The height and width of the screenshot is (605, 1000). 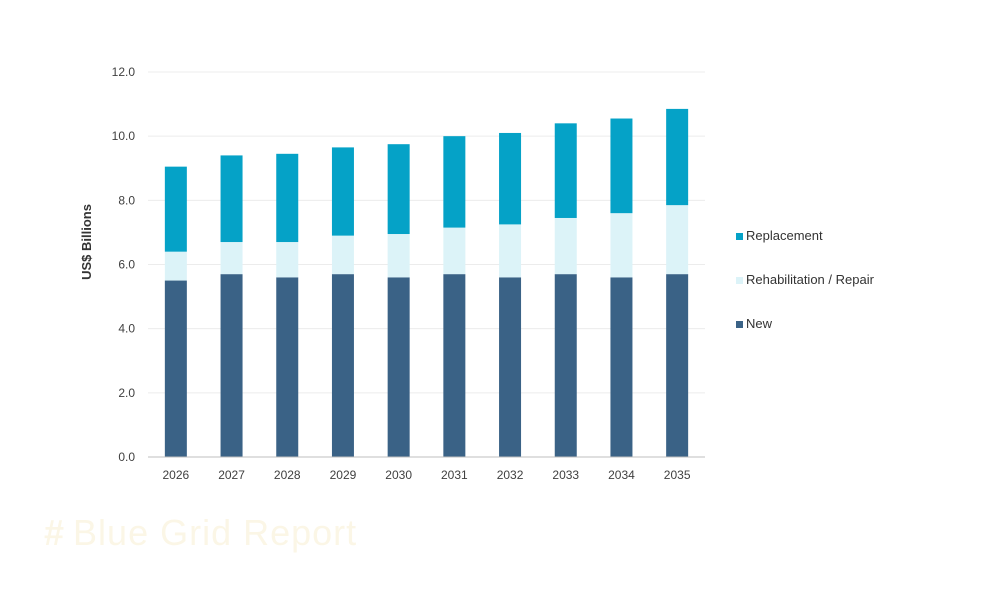 I want to click on x-tick-label: 2027, so click(x=231, y=475).